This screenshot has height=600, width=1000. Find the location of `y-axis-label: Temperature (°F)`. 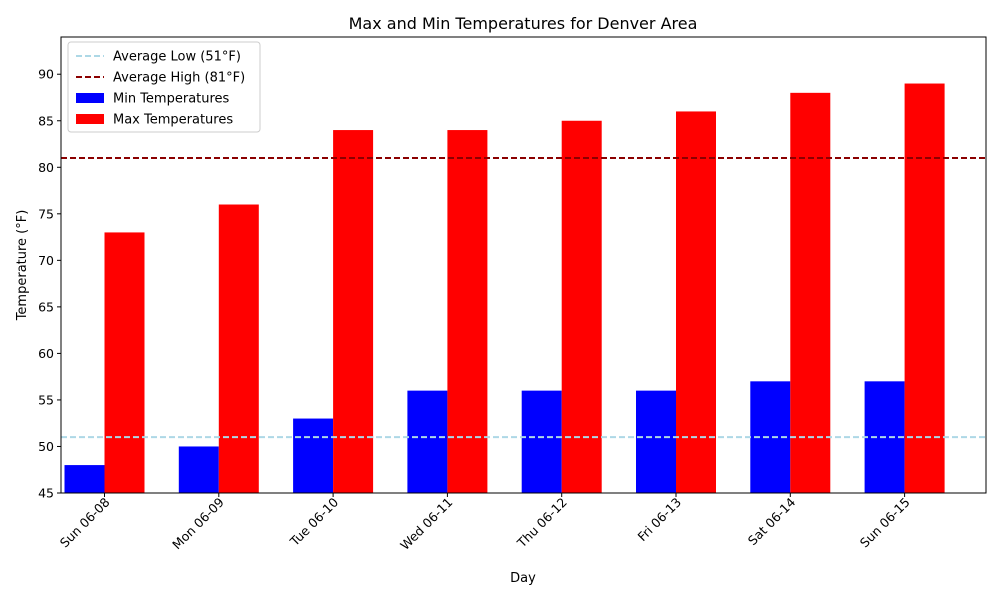

y-axis-label: Temperature (°F) is located at coordinates (22, 266).